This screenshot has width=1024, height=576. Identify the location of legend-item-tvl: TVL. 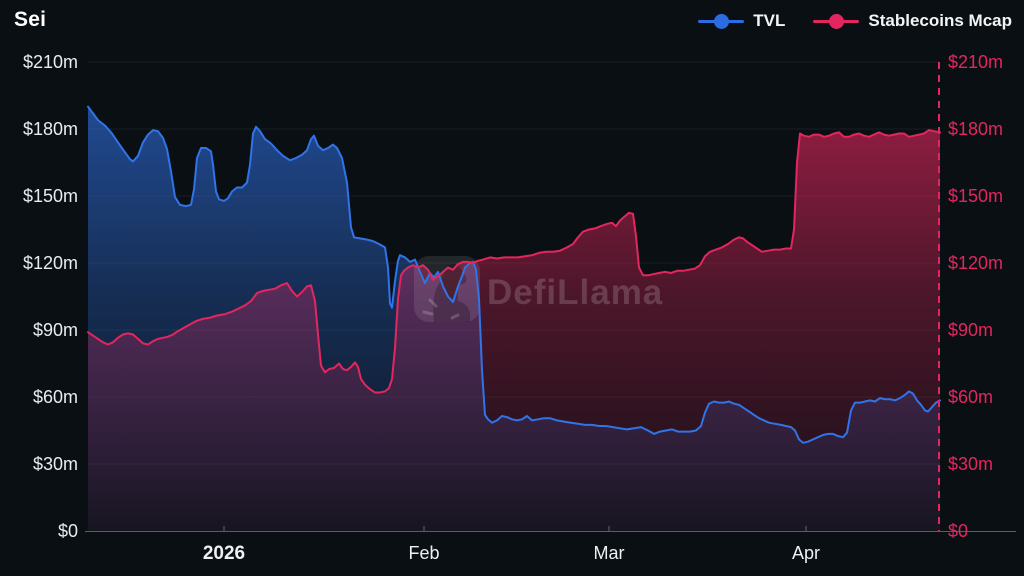
(741, 21).